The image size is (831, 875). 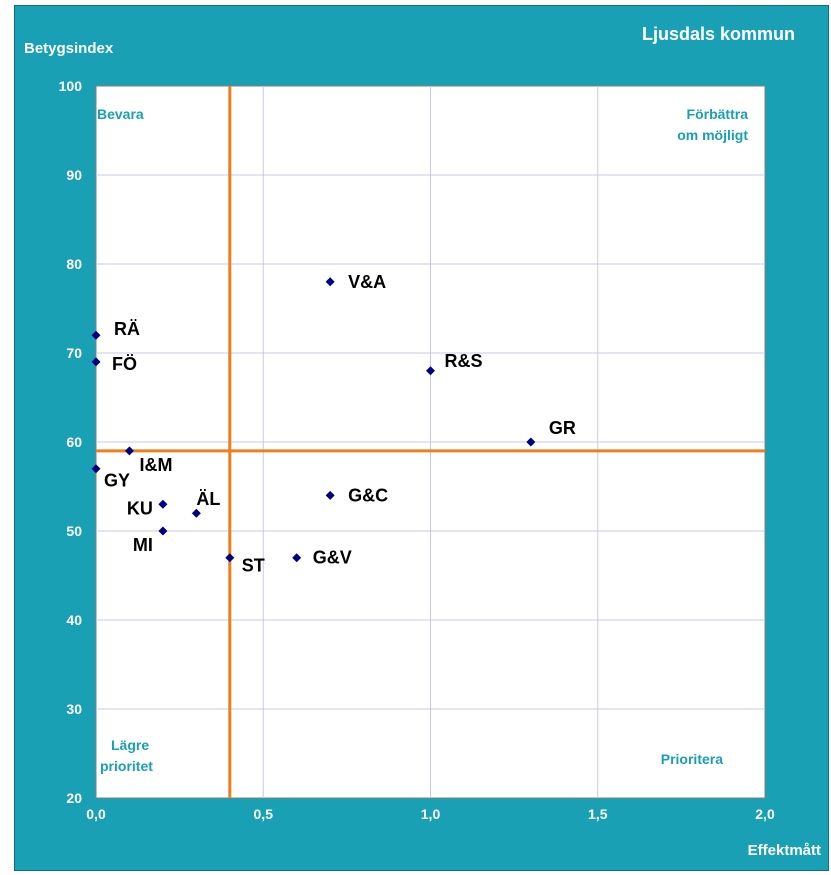 I want to click on y-tick-label: 30, so click(x=74, y=709).